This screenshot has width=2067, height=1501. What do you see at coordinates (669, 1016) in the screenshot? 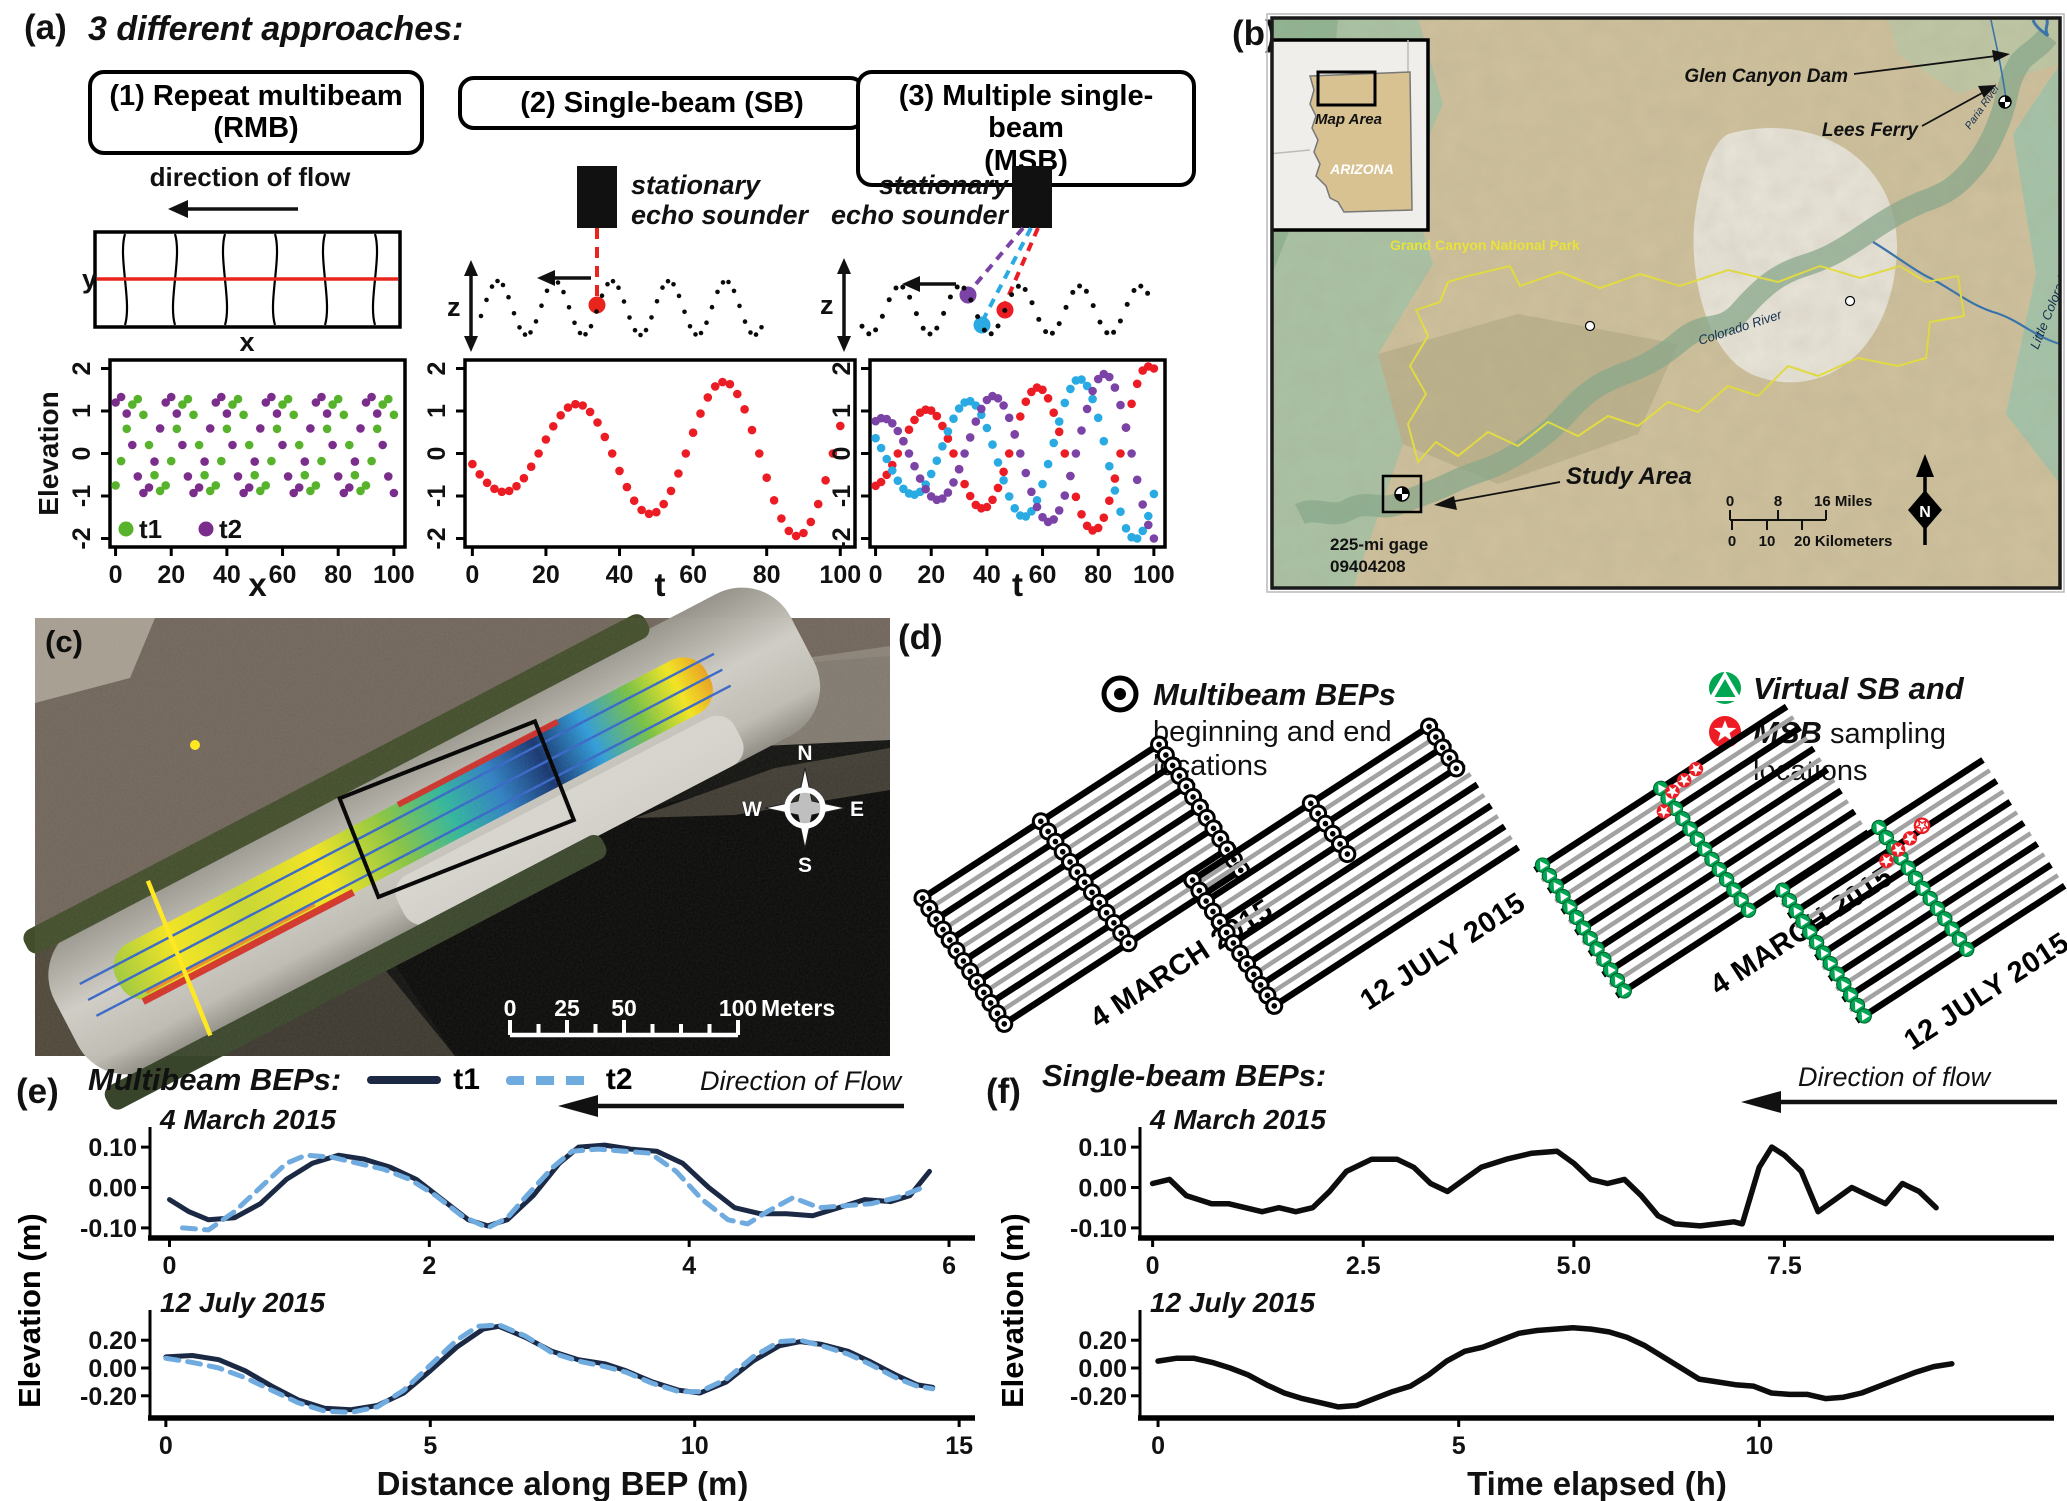
I see `meters-scale-bar: 0 25 50 100 Meters` at bounding box center [669, 1016].